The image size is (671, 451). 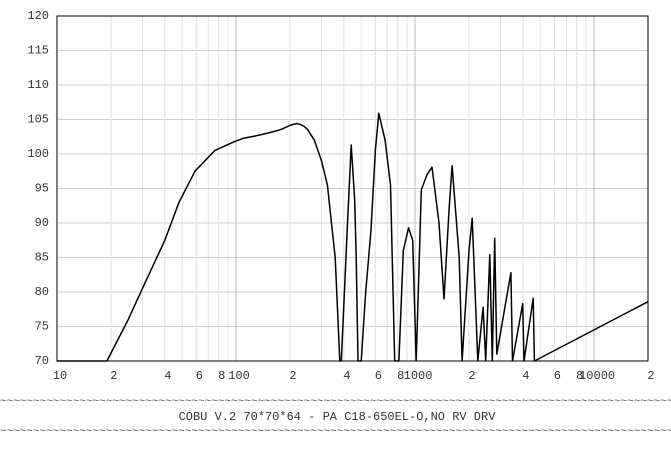 I want to click on x-tick-label: 100, so click(x=239, y=376).